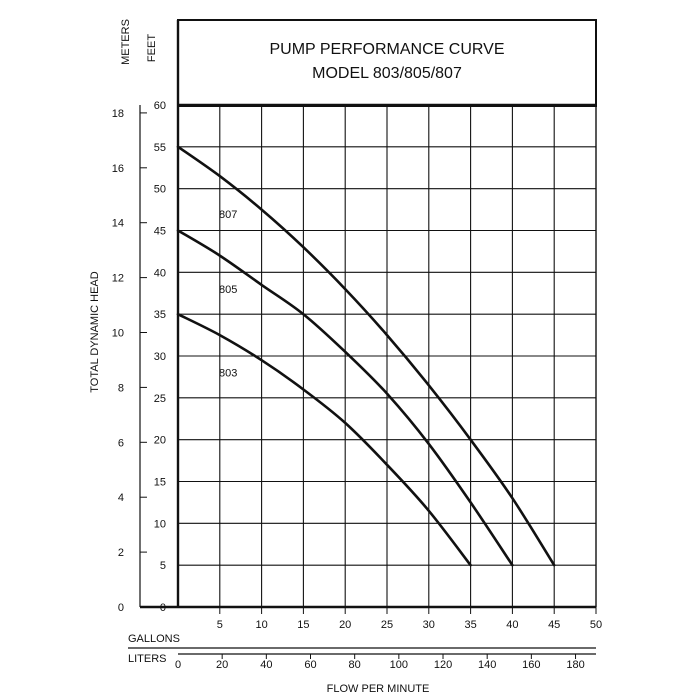 This screenshot has width=700, height=700. Describe the element at coordinates (163, 608) in the screenshot. I see `feet-tick-label: 0` at that location.